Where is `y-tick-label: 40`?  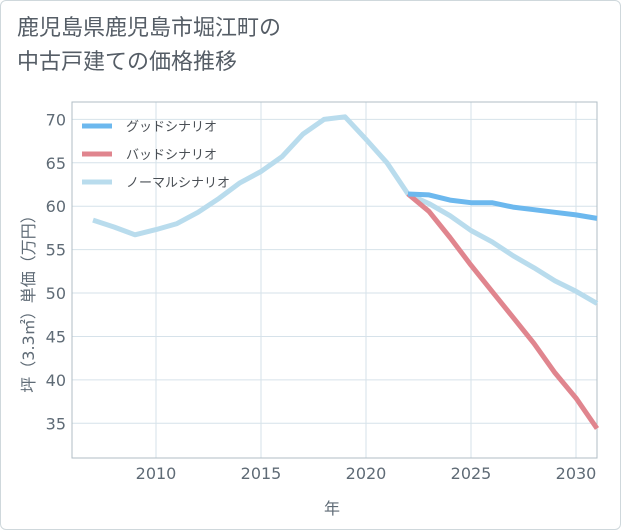 y-tick-label: 40 is located at coordinates (56, 380).